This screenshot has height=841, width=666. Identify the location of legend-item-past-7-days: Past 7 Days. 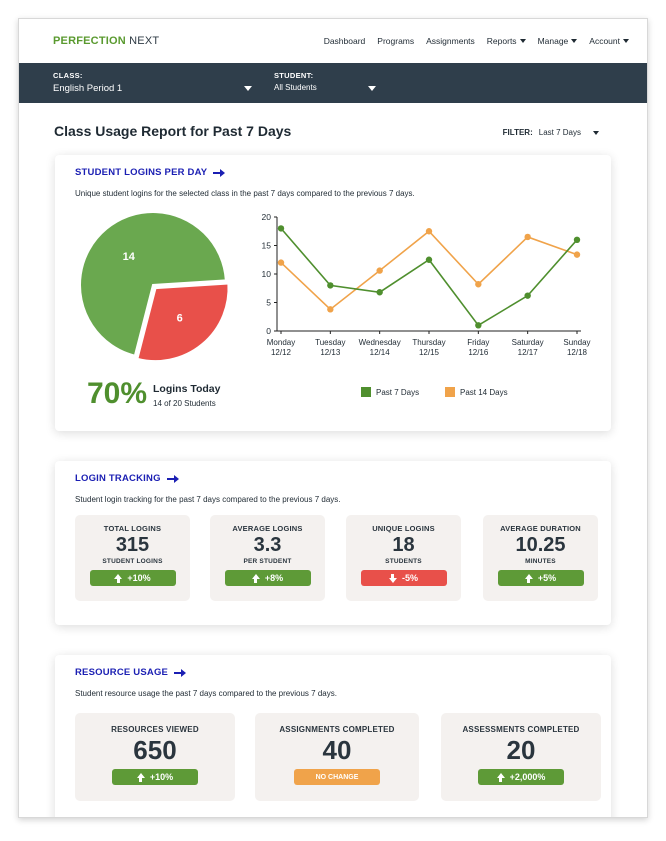
(390, 392).